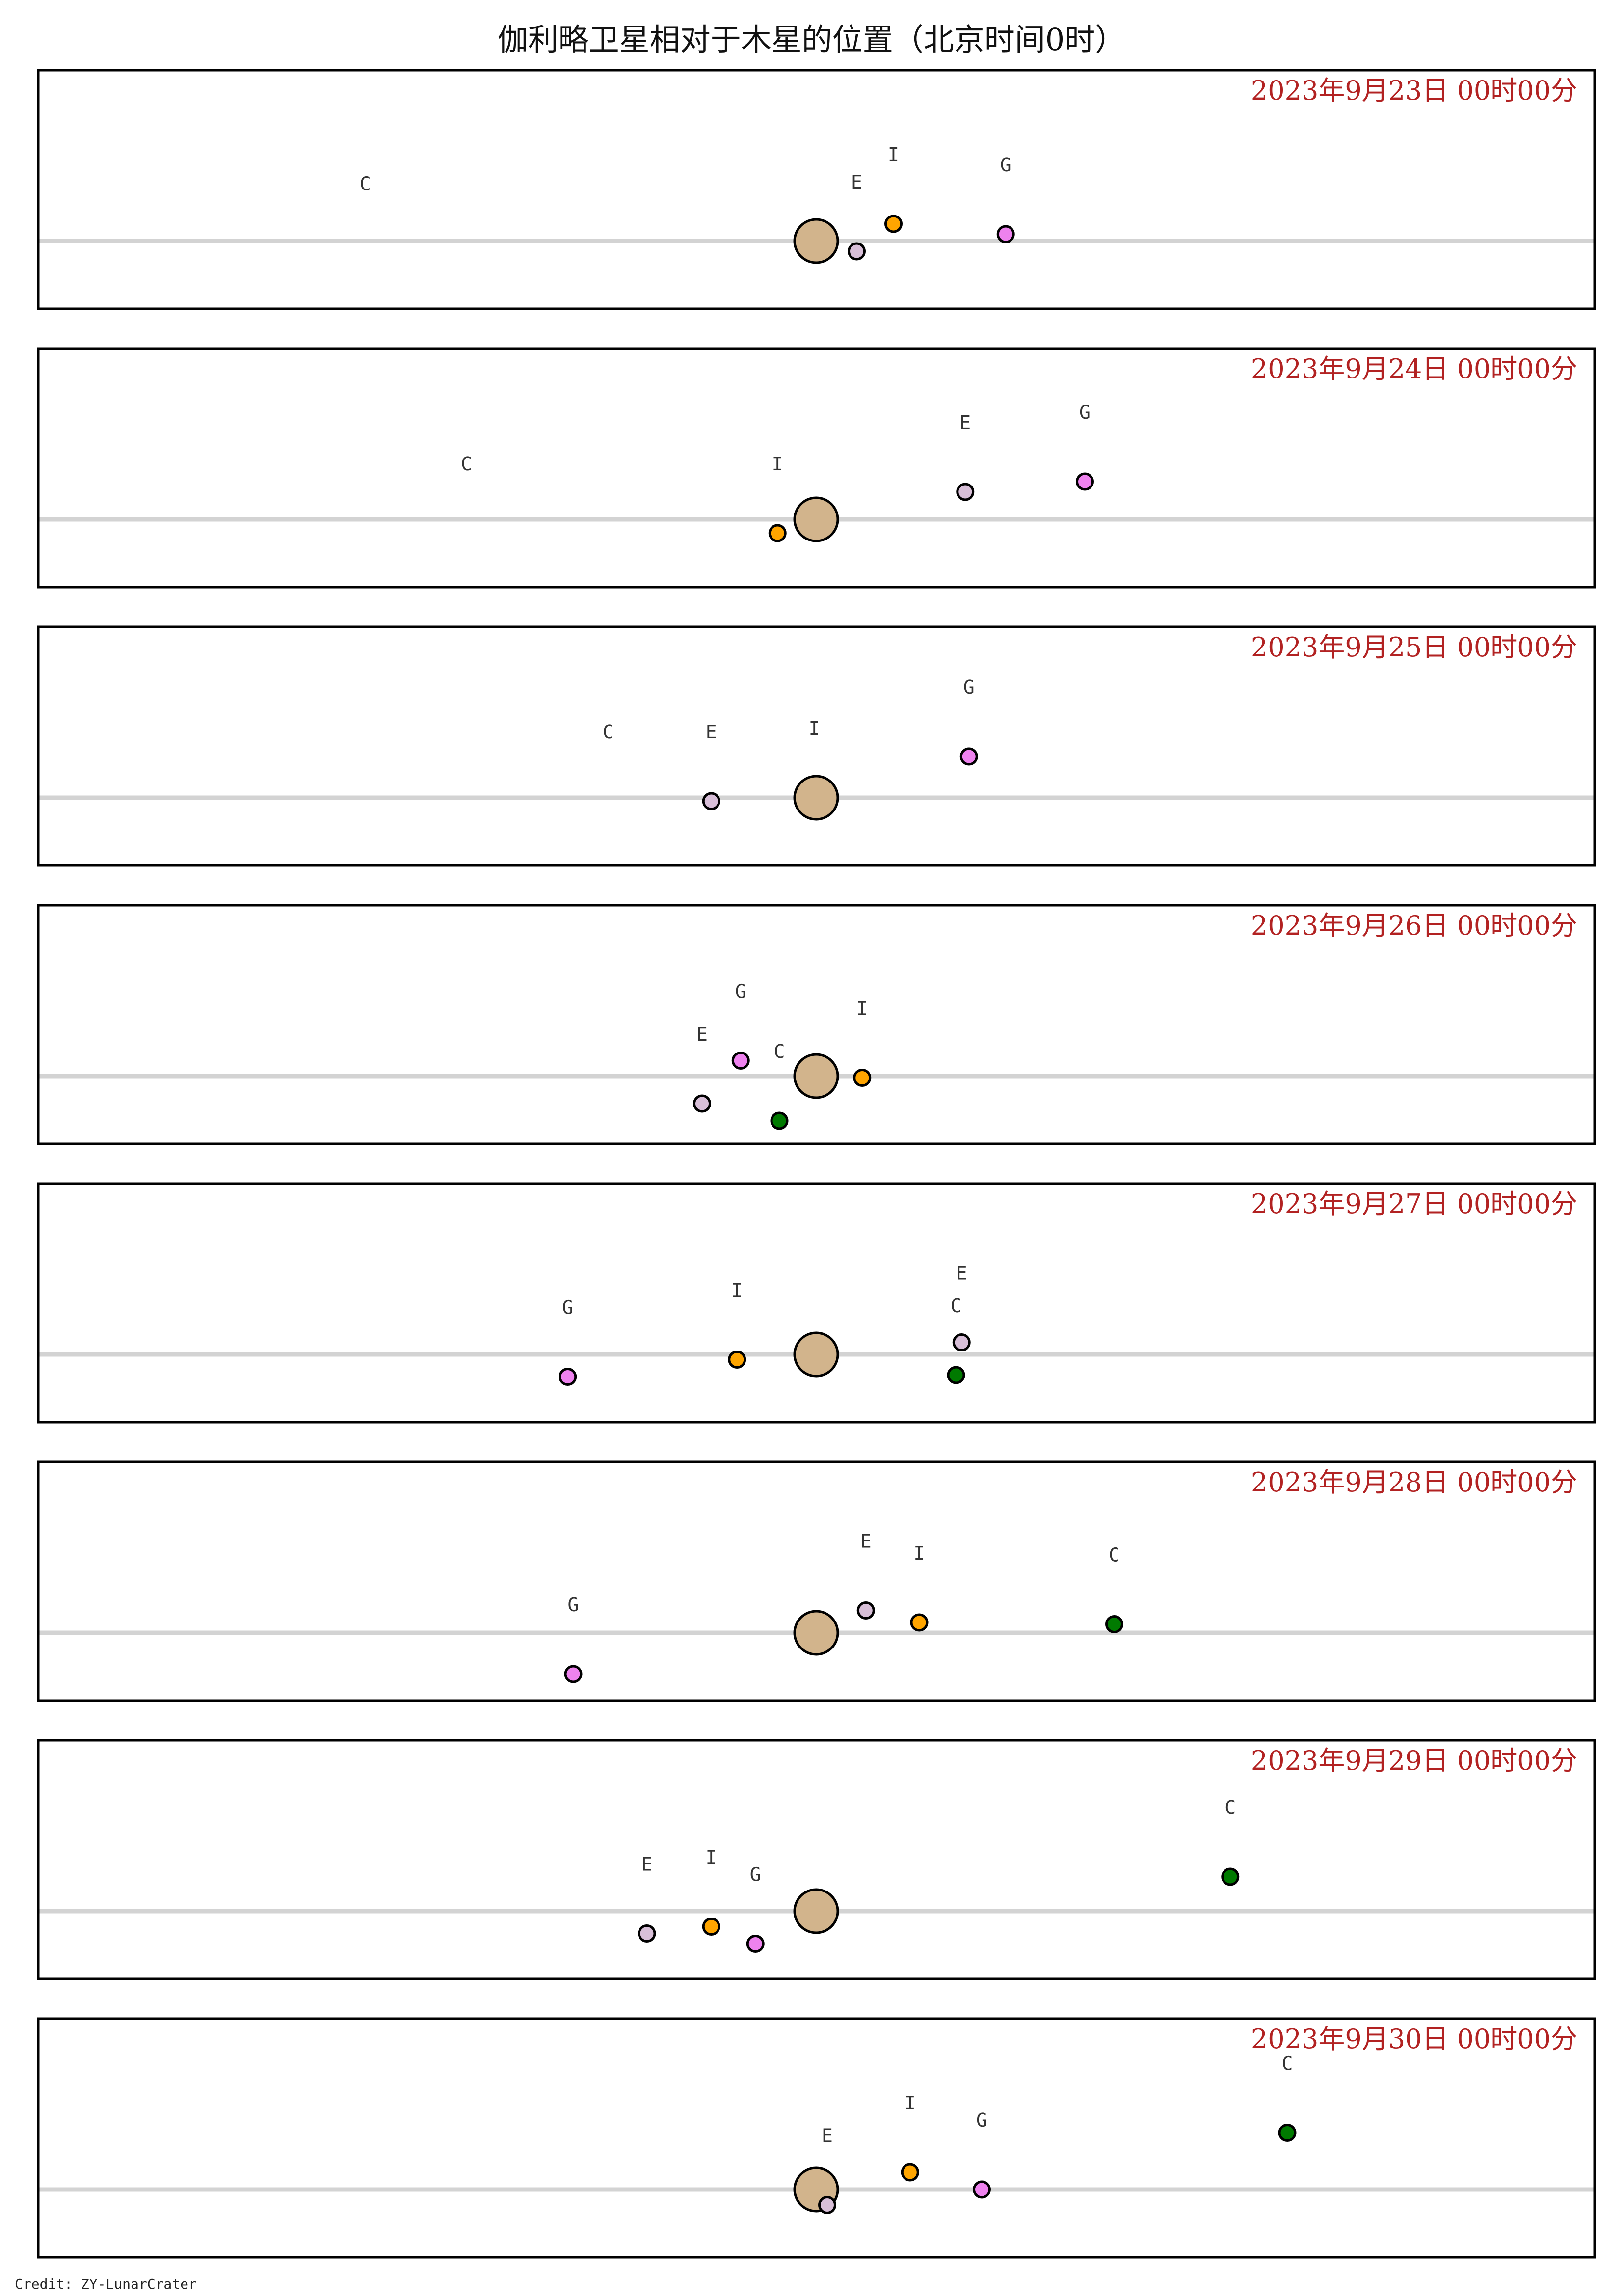 The width and height of the screenshot is (1623, 2296). Describe the element at coordinates (106, 2284) in the screenshot. I see `credit-text: Credit: ZY-LunarCrater` at that location.